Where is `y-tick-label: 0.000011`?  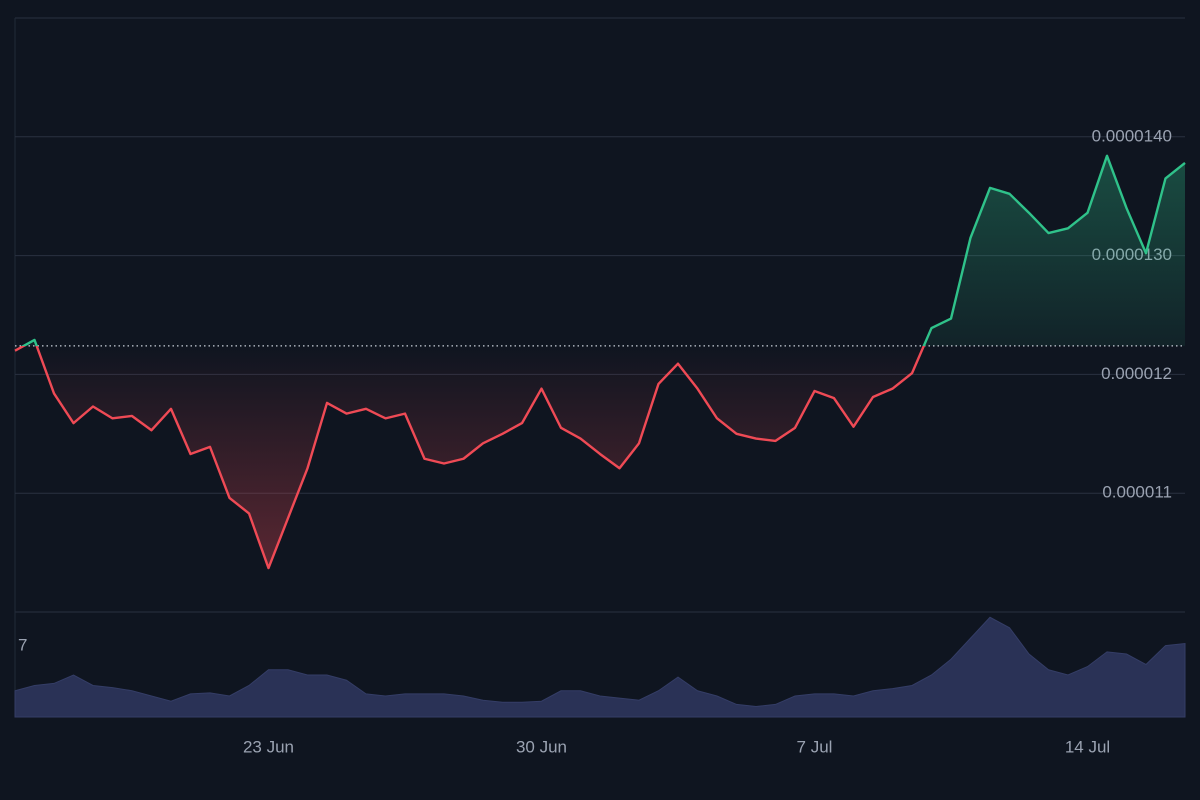 y-tick-label: 0.000011 is located at coordinates (1137, 492).